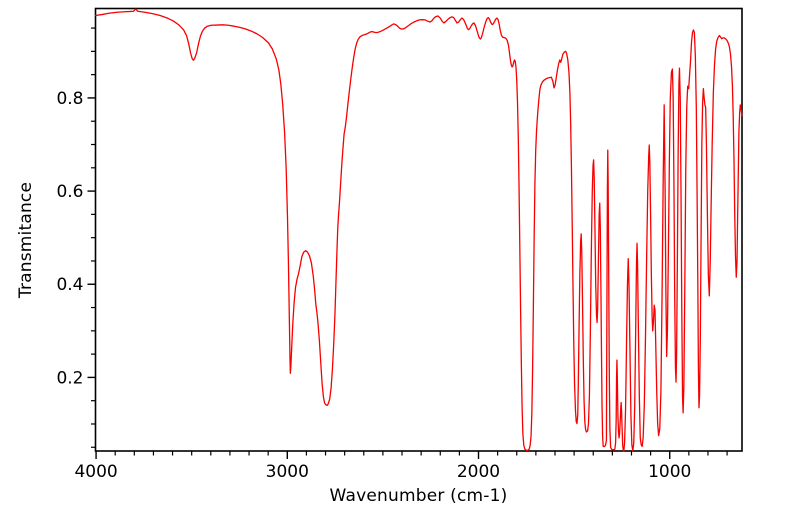 The image size is (799, 516). I want to click on y-tick-label: 0.4, so click(69, 285).